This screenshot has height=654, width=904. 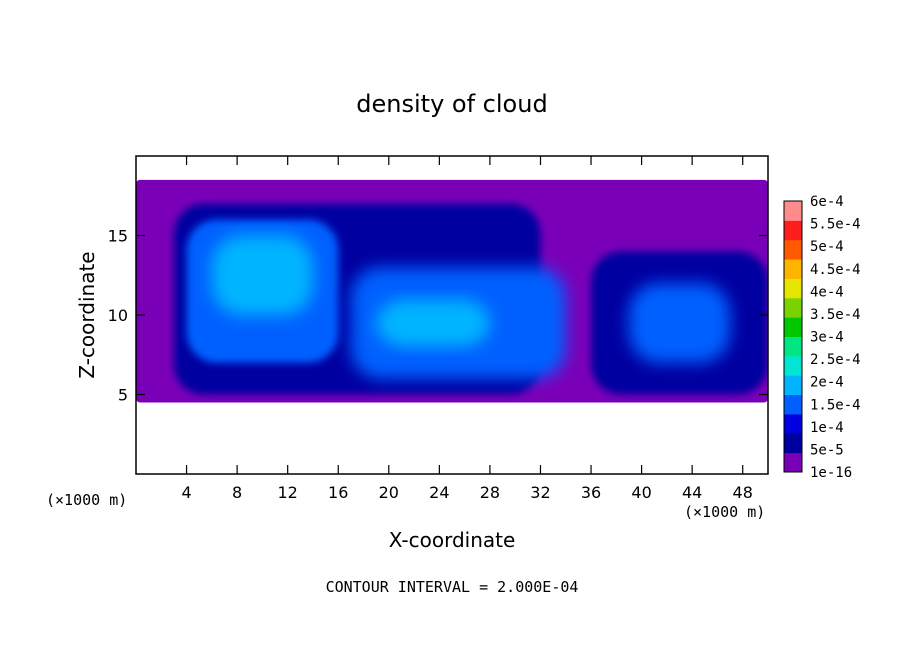 What do you see at coordinates (86, 500) in the screenshot?
I see `x-axis-unit-left: (×1000 m)` at bounding box center [86, 500].